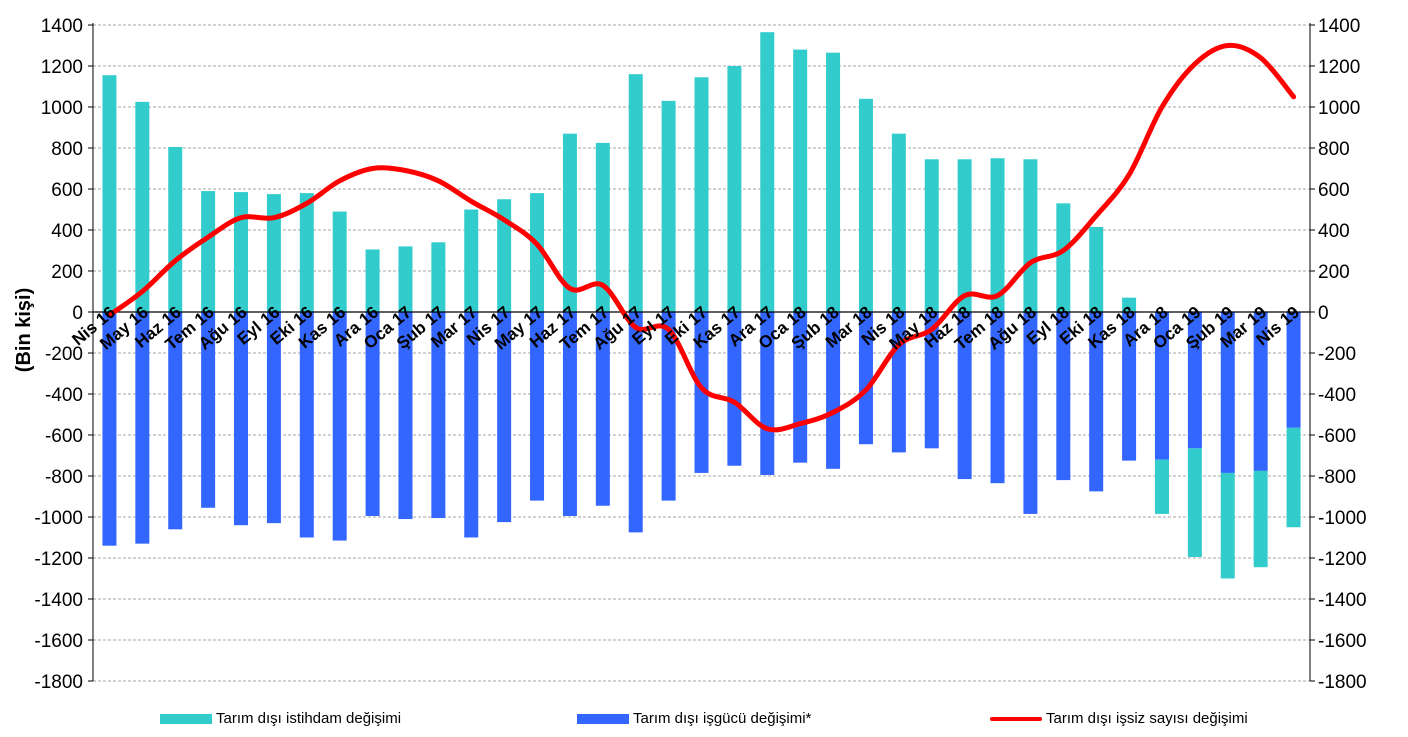 The height and width of the screenshot is (737, 1408). I want to click on y-tick-label-right: 600, so click(1334, 190).